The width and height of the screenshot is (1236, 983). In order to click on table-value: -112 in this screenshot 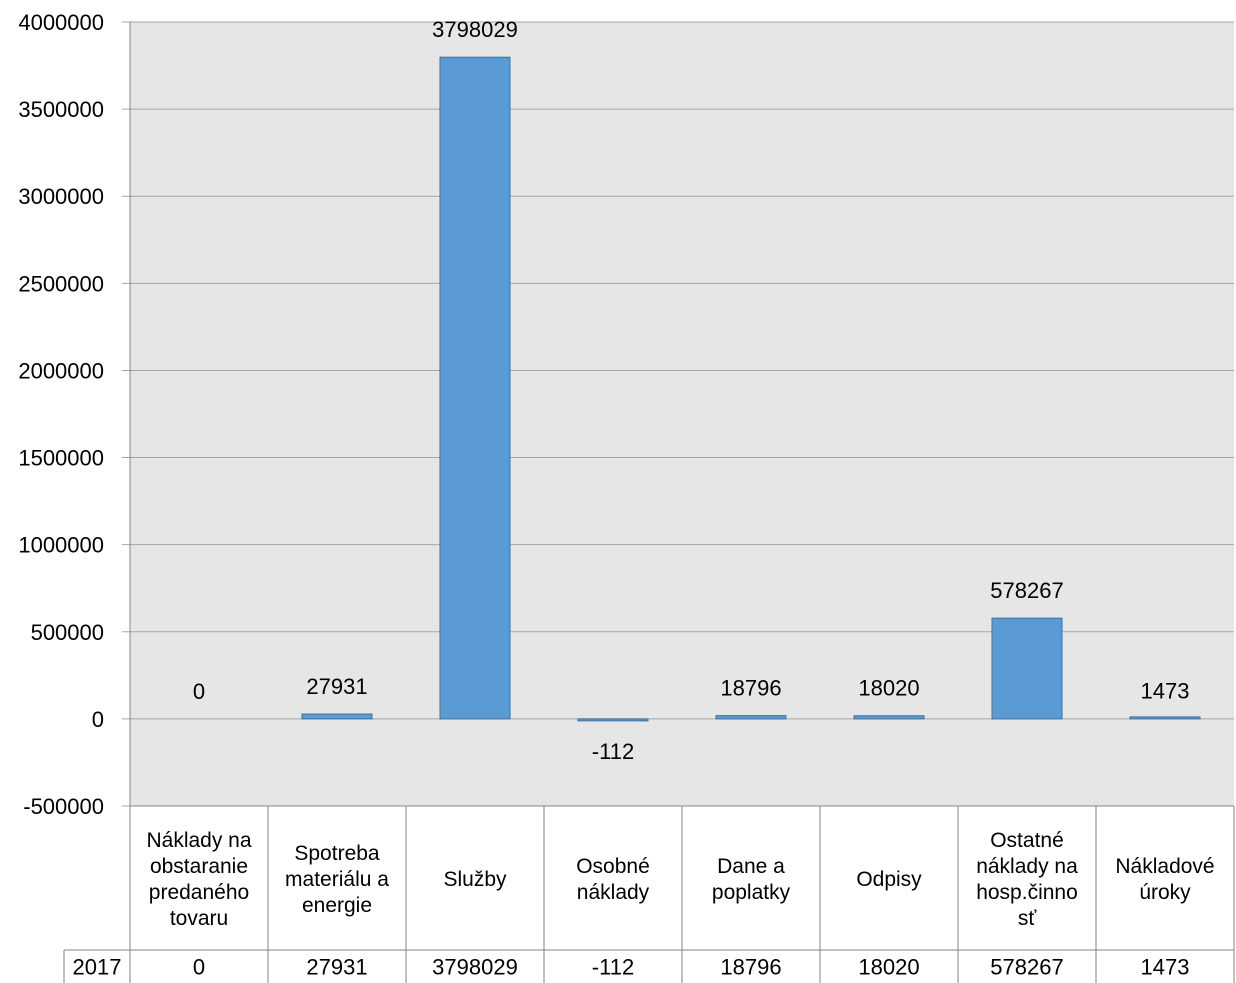, I will do `click(613, 967)`.